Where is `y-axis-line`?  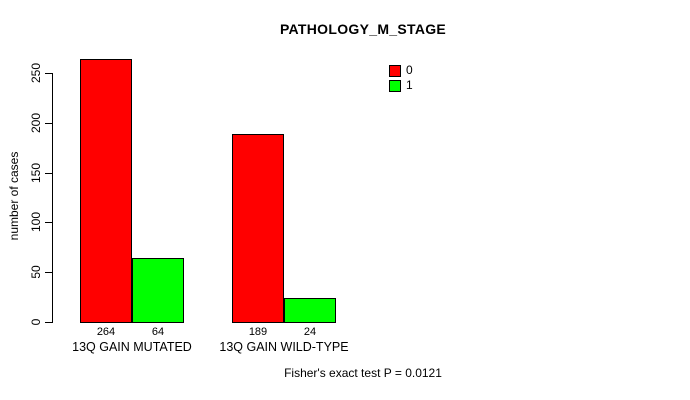 y-axis-line is located at coordinates (52, 198).